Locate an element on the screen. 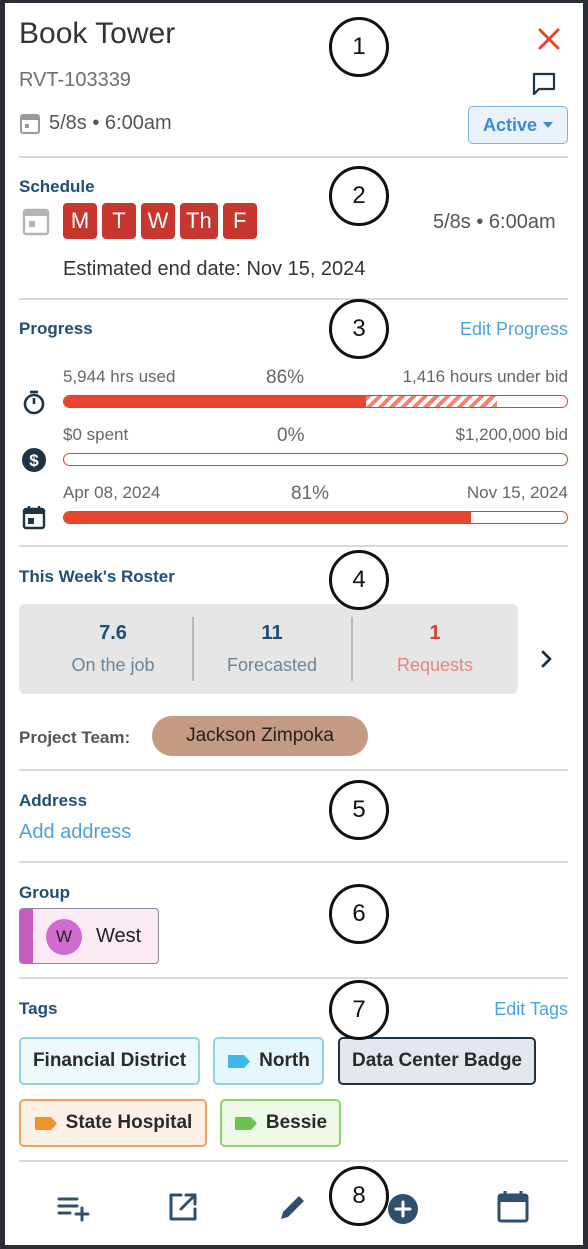 The width and height of the screenshot is (588, 1249). group-avatar: W is located at coordinates (64, 937).